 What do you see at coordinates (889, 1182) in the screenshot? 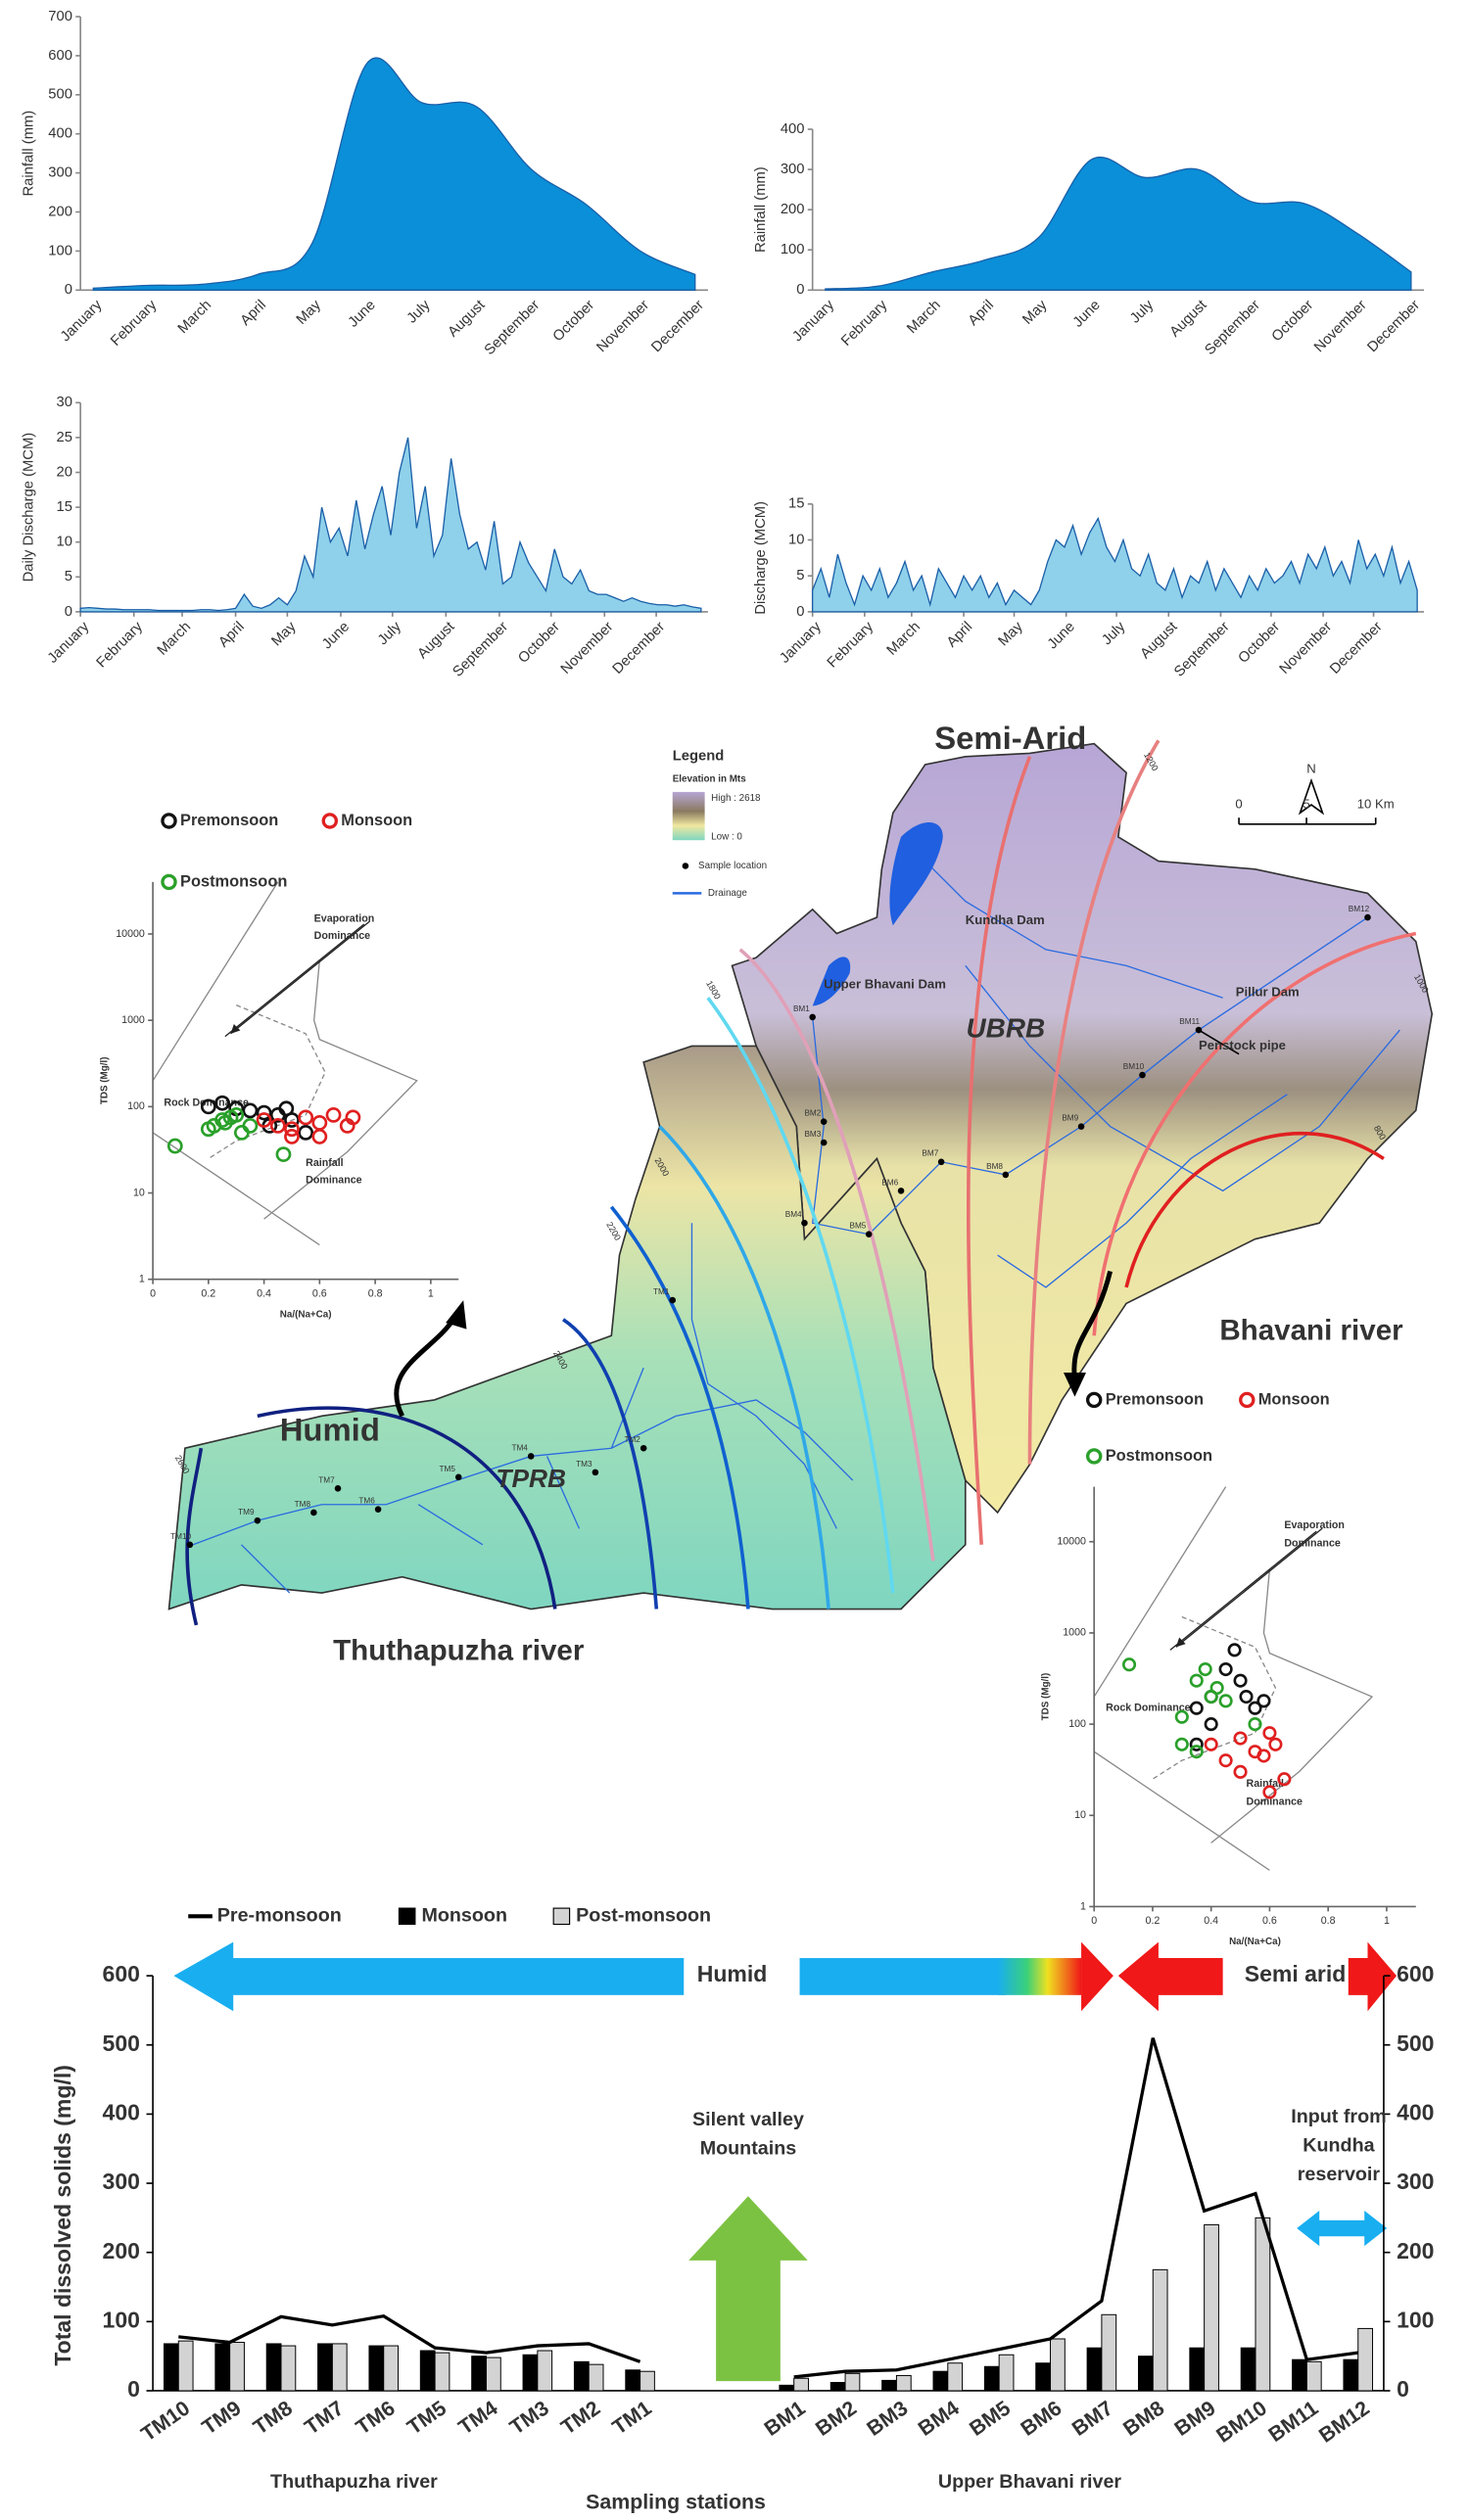
I see `station-label: BM6` at bounding box center [889, 1182].